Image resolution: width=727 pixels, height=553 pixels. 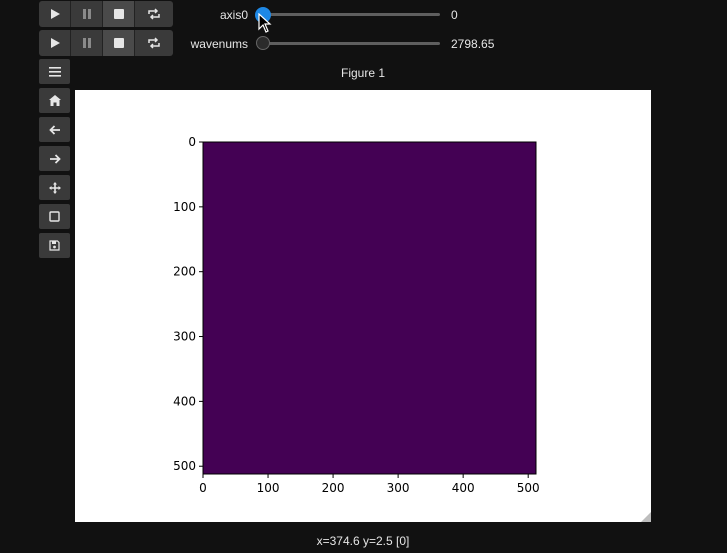 I want to click on x-tick-label: 500, so click(x=528, y=488).